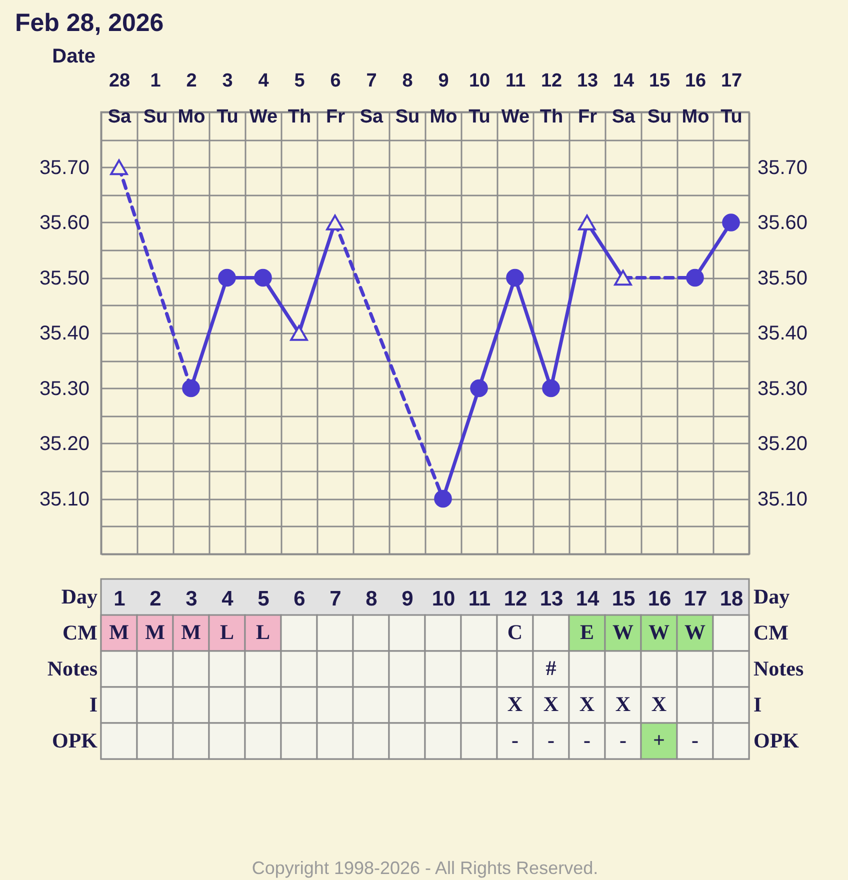 The width and height of the screenshot is (848, 880). Describe the element at coordinates (120, 99) in the screenshot. I see `x-tick-label: 28 Sa` at that location.